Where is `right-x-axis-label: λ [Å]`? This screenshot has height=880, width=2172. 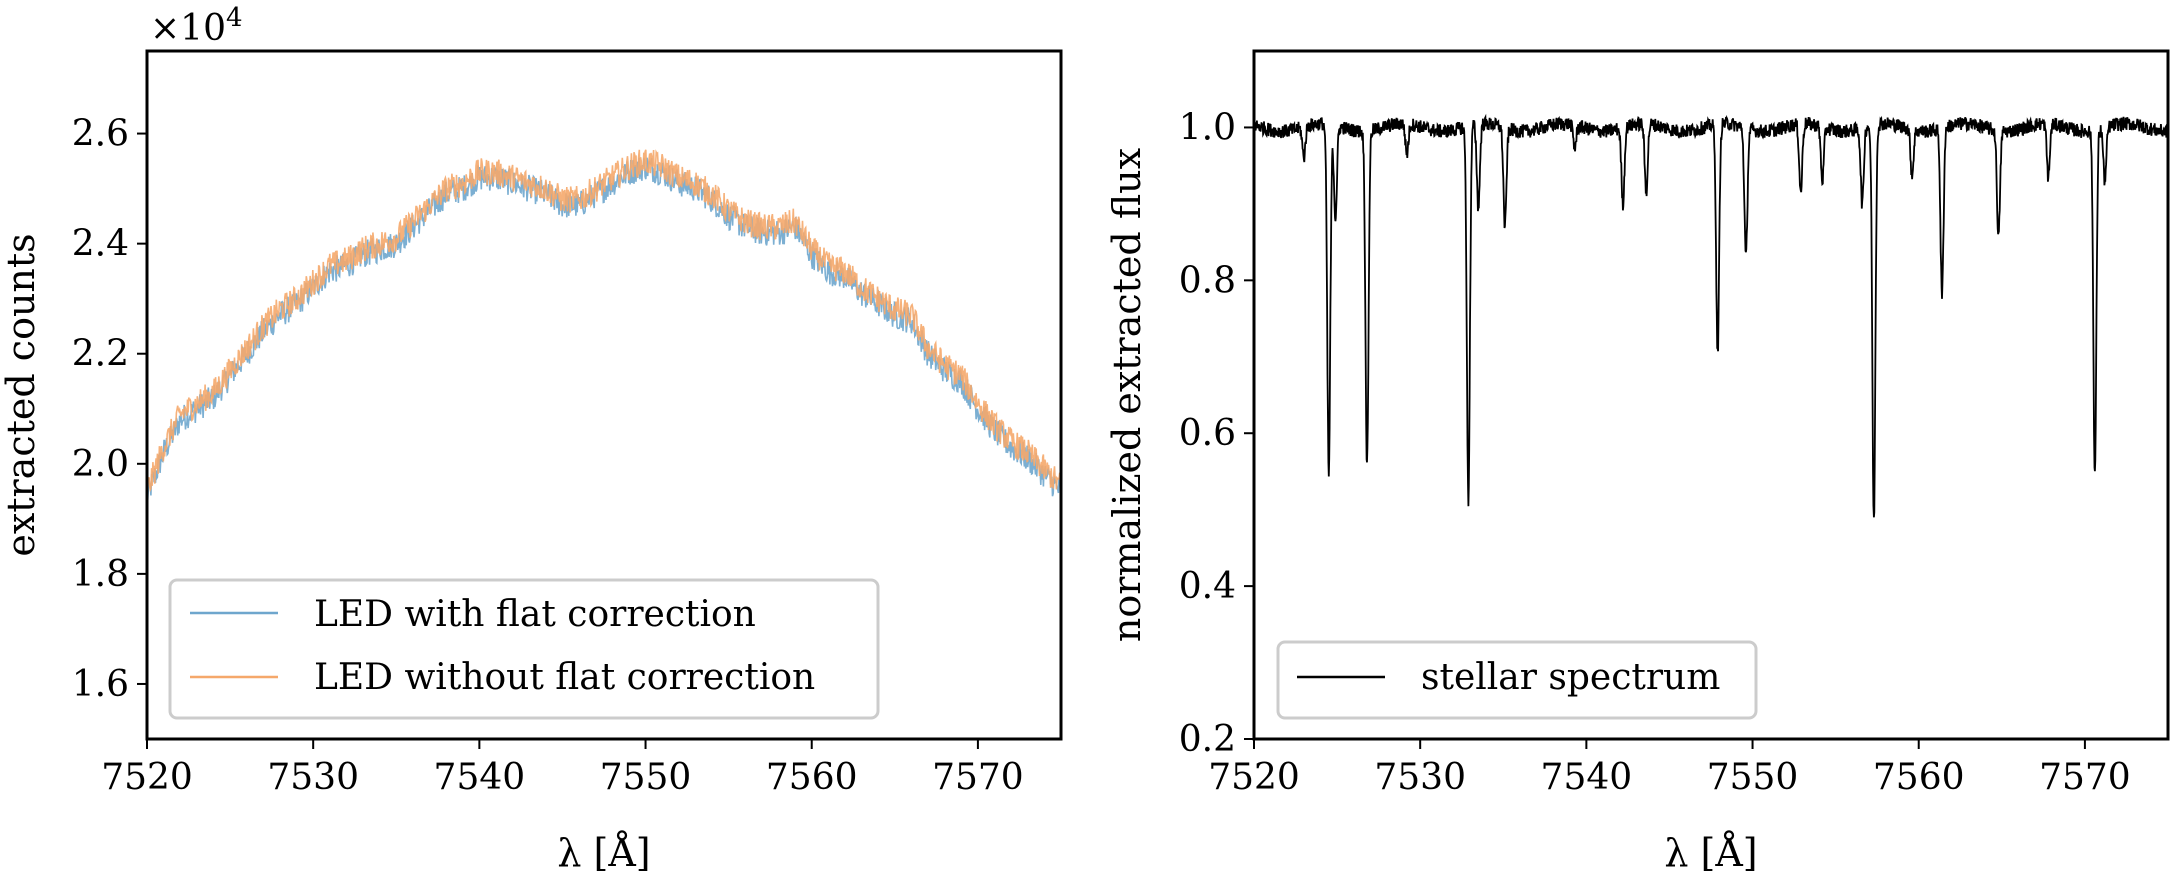 right-x-axis-label: λ [Å] is located at coordinates (1710, 853).